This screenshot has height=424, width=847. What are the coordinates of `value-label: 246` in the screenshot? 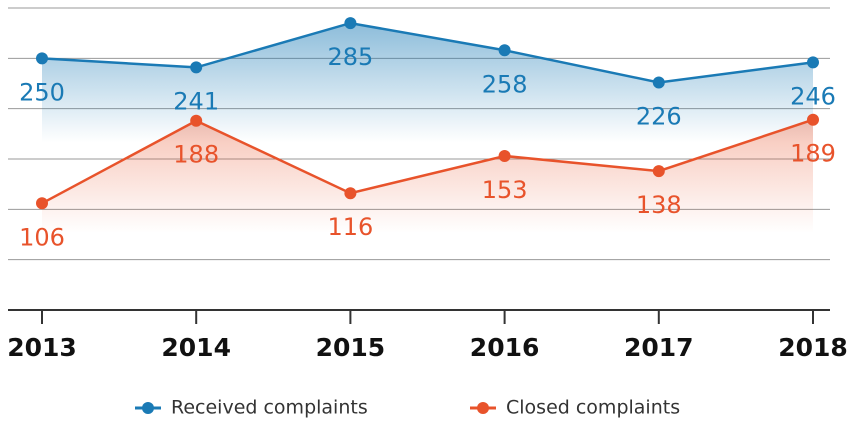 It's located at (813, 96).